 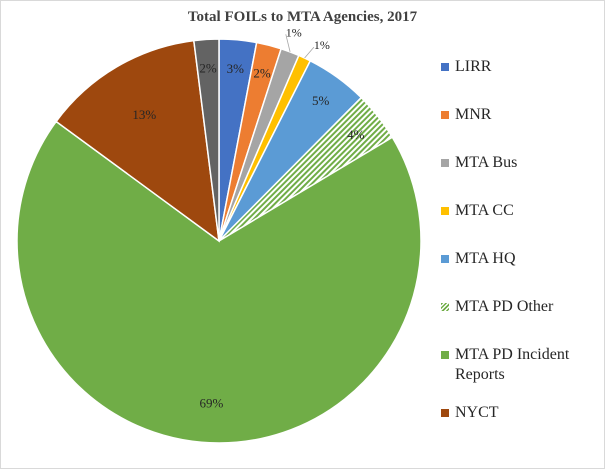 I want to click on chart-title: Total FOILs to MTA Agencies, 2017, so click(x=302, y=17).